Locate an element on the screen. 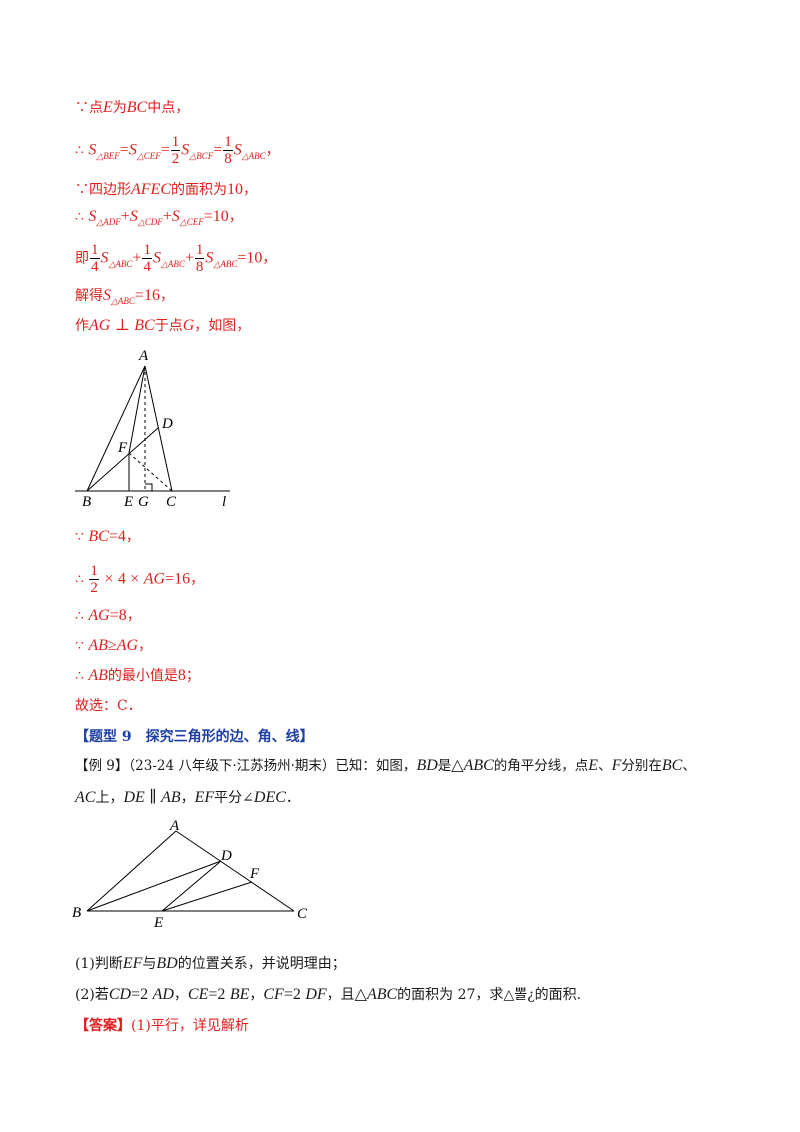 The image size is (800, 1132). denominator: 2 is located at coordinates (94, 588).